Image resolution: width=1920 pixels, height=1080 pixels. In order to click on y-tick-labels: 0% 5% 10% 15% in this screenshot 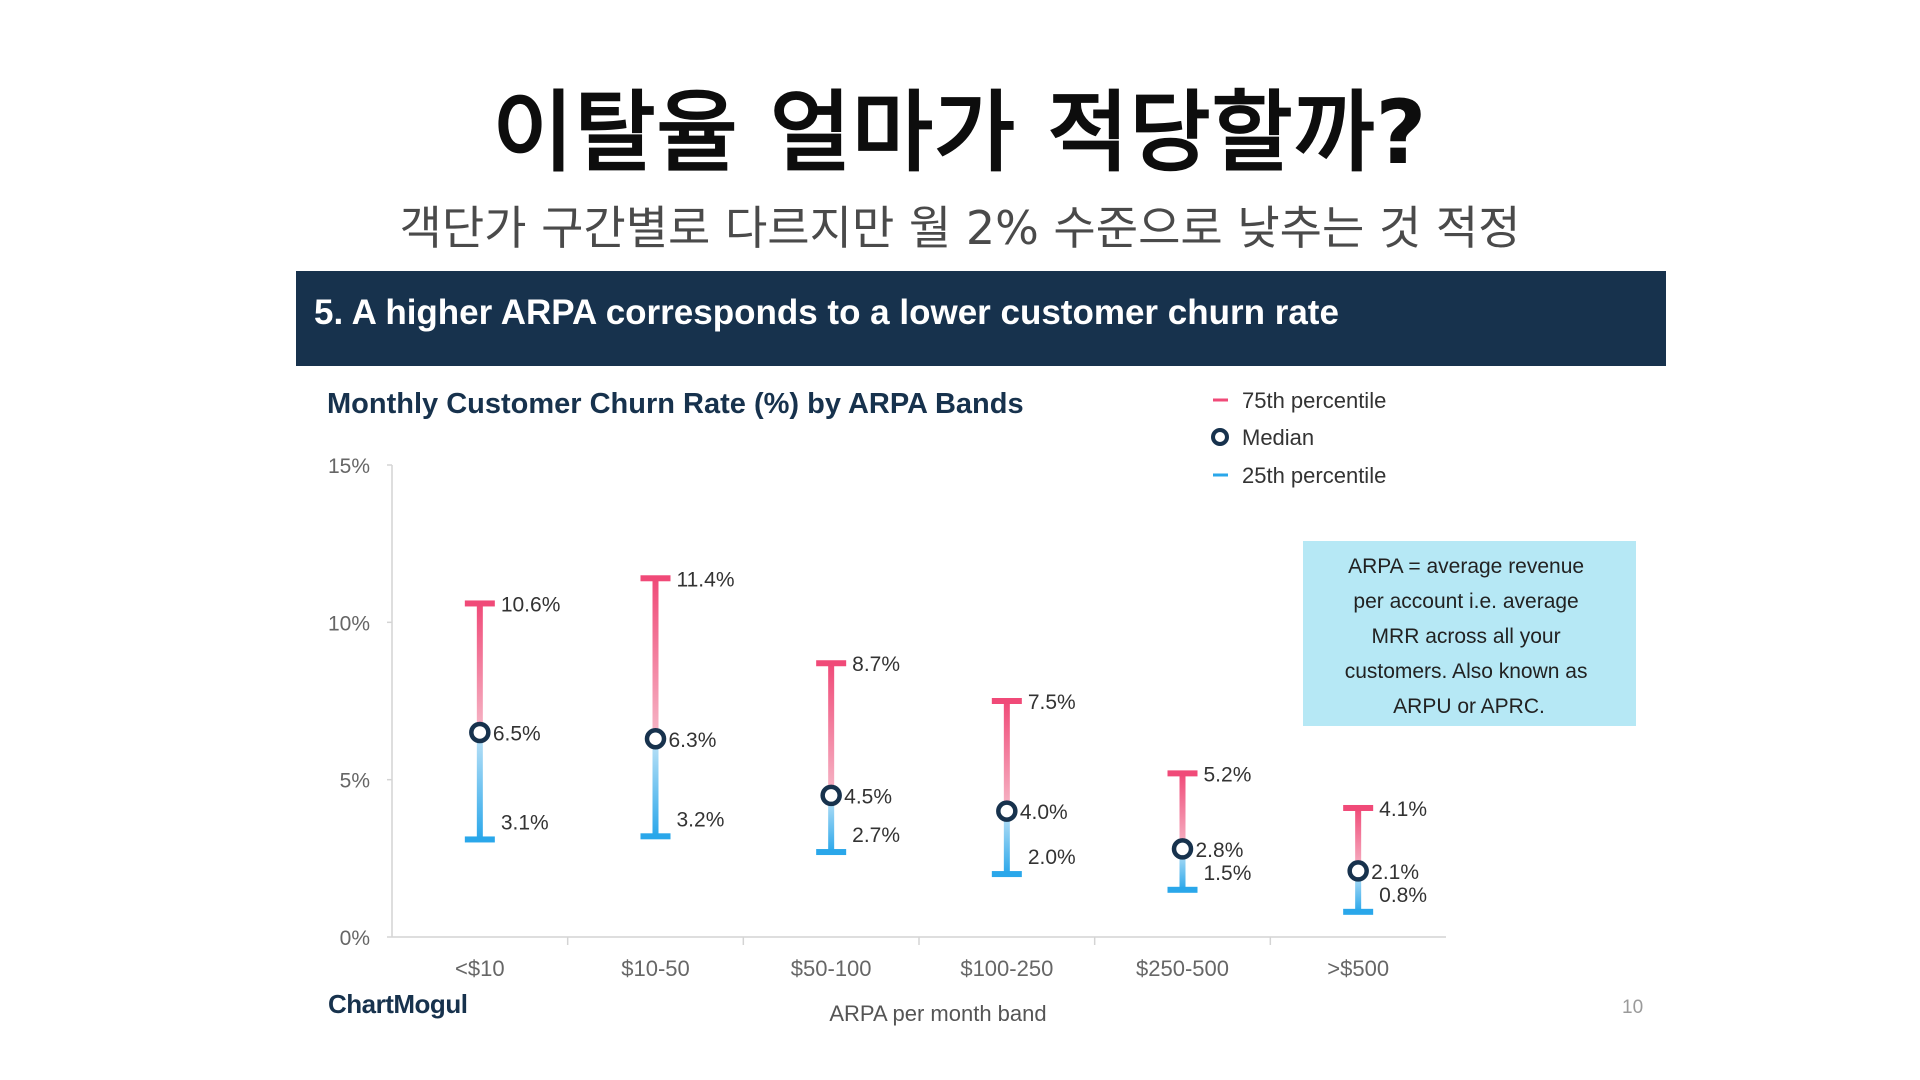, I will do `click(360, 702)`.